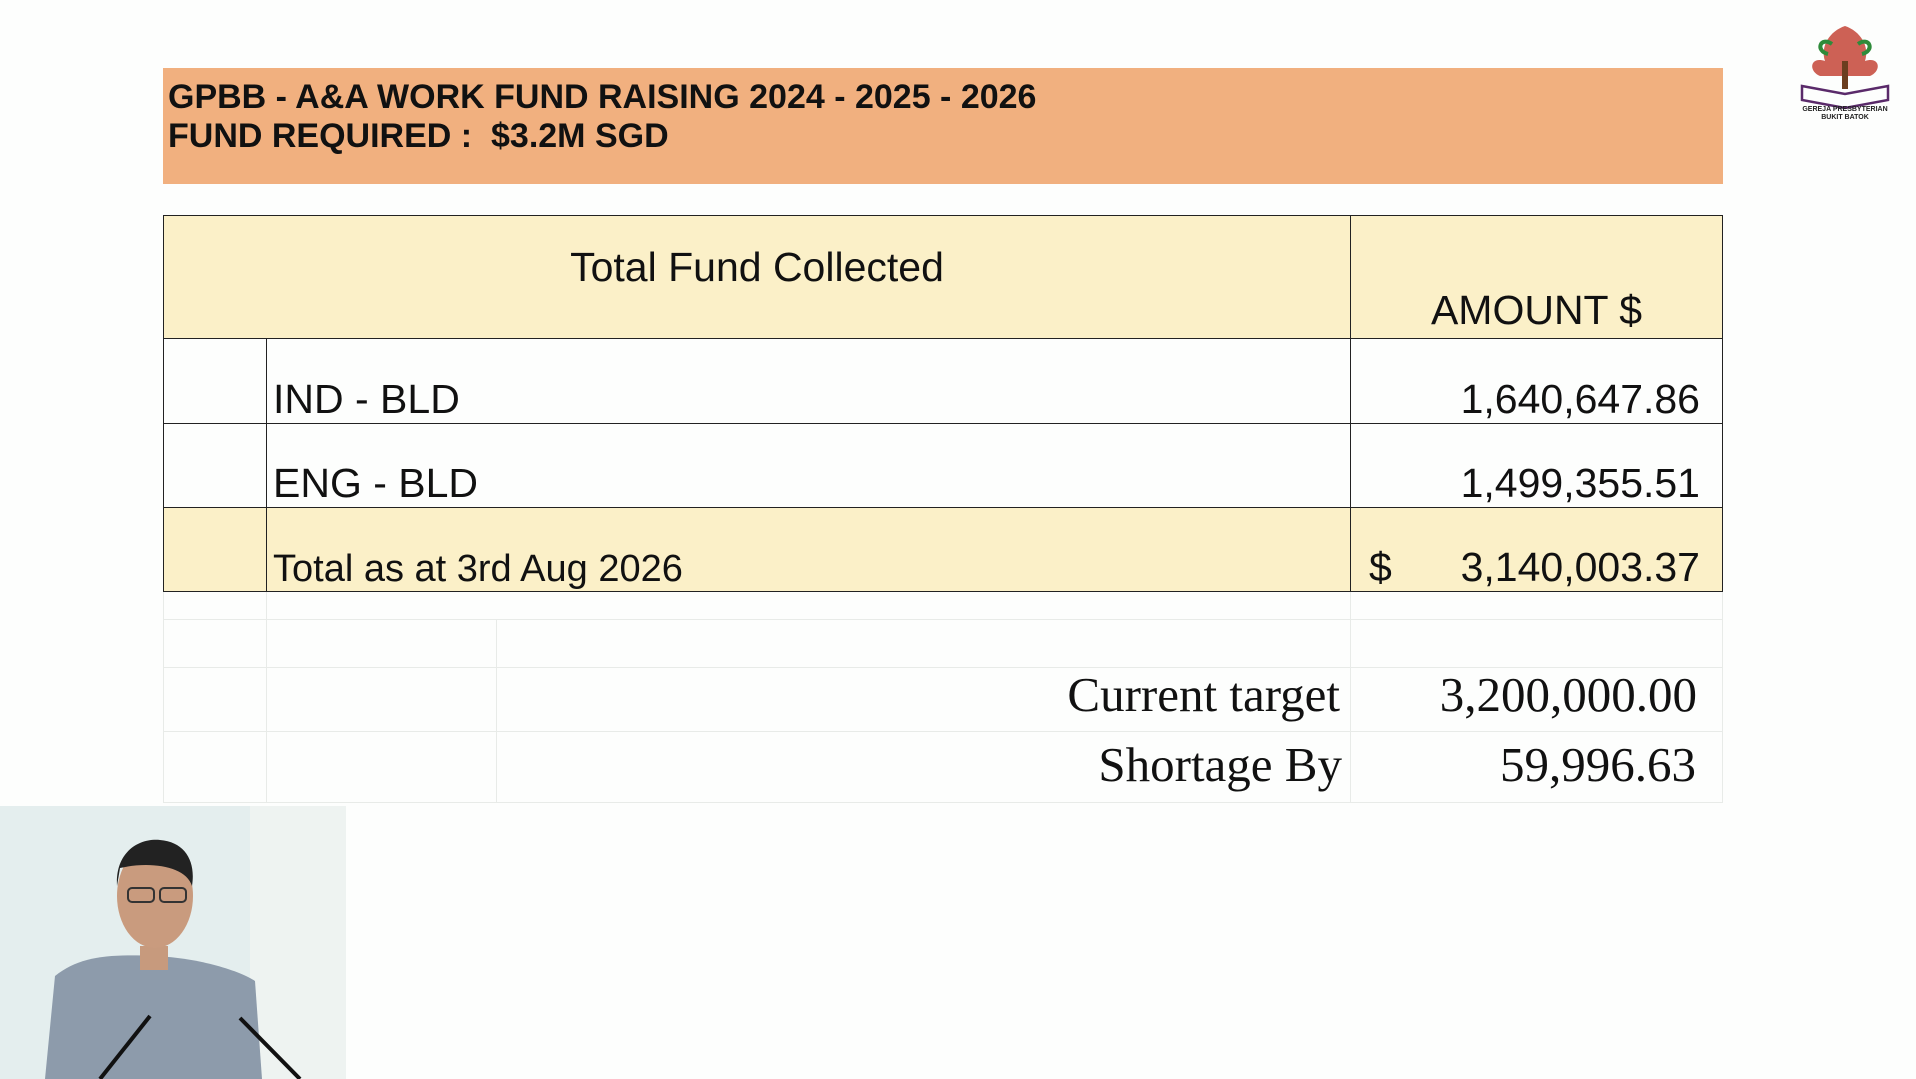 The height and width of the screenshot is (1079, 1916). What do you see at coordinates (808, 549) in the screenshot?
I see `total-label: Total as at 3rd Aug 2026` at bounding box center [808, 549].